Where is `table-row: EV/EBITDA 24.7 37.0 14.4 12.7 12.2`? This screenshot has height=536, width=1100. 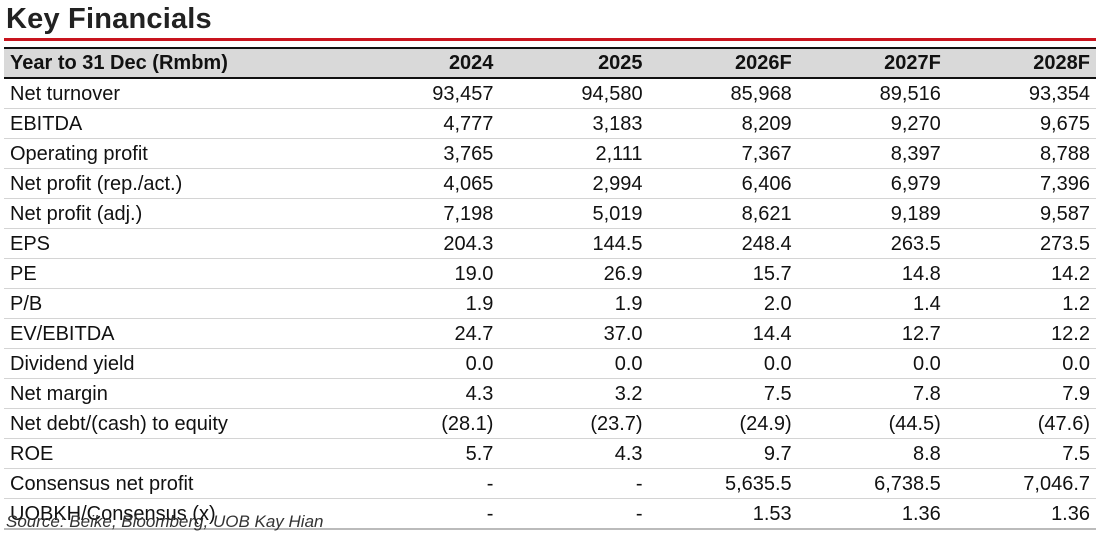 table-row: EV/EBITDA 24.7 37.0 14.4 12.7 12.2 is located at coordinates (550, 333).